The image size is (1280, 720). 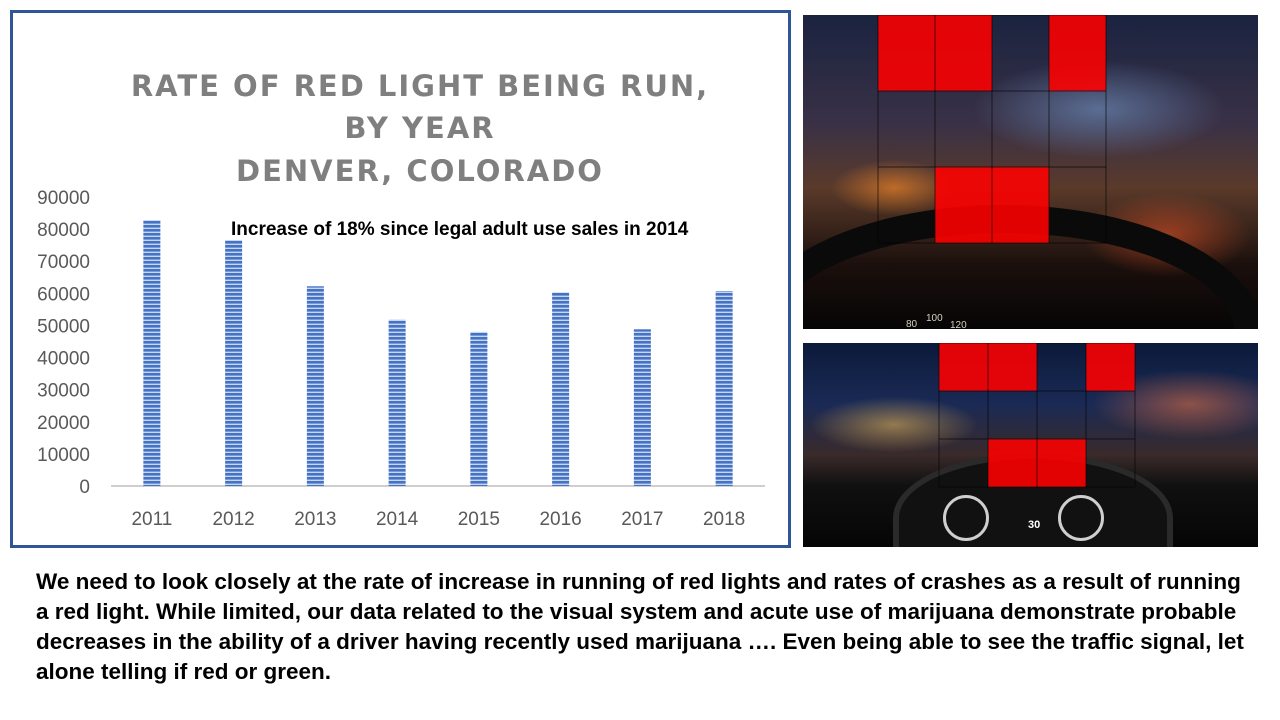 I want to click on x-tick-2012: 2012, so click(x=233, y=519).